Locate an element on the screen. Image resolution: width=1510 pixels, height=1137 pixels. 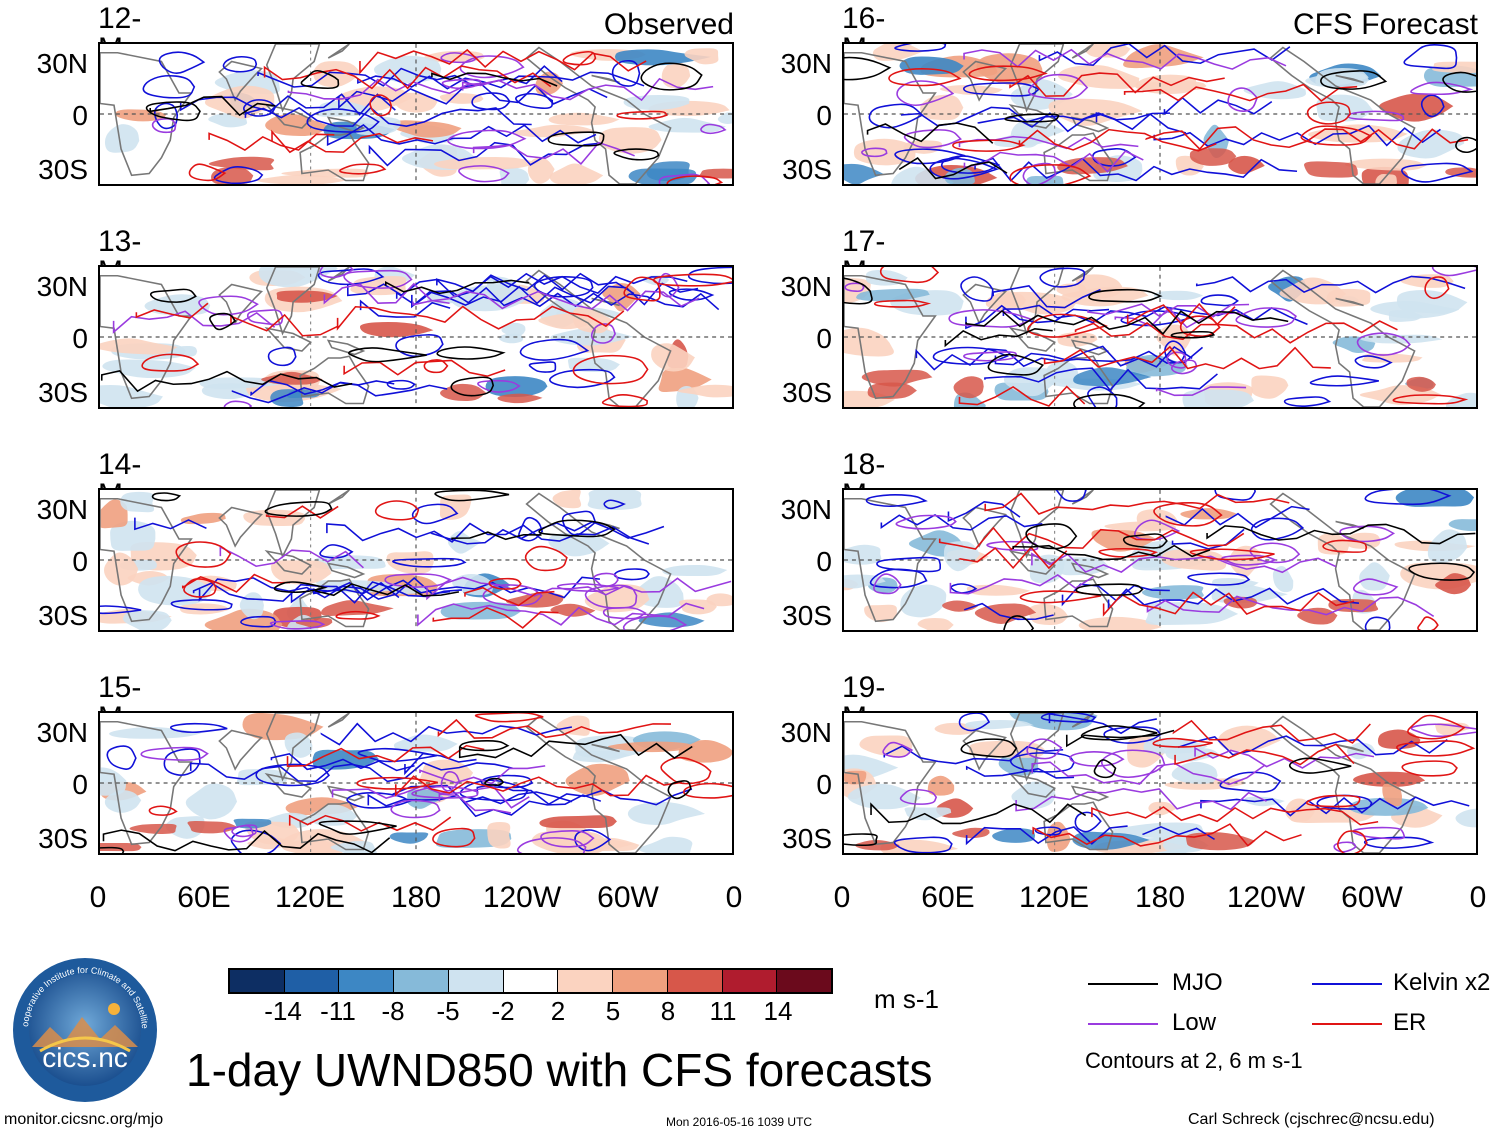
observed-label: Observed is located at coordinates (668, 24).